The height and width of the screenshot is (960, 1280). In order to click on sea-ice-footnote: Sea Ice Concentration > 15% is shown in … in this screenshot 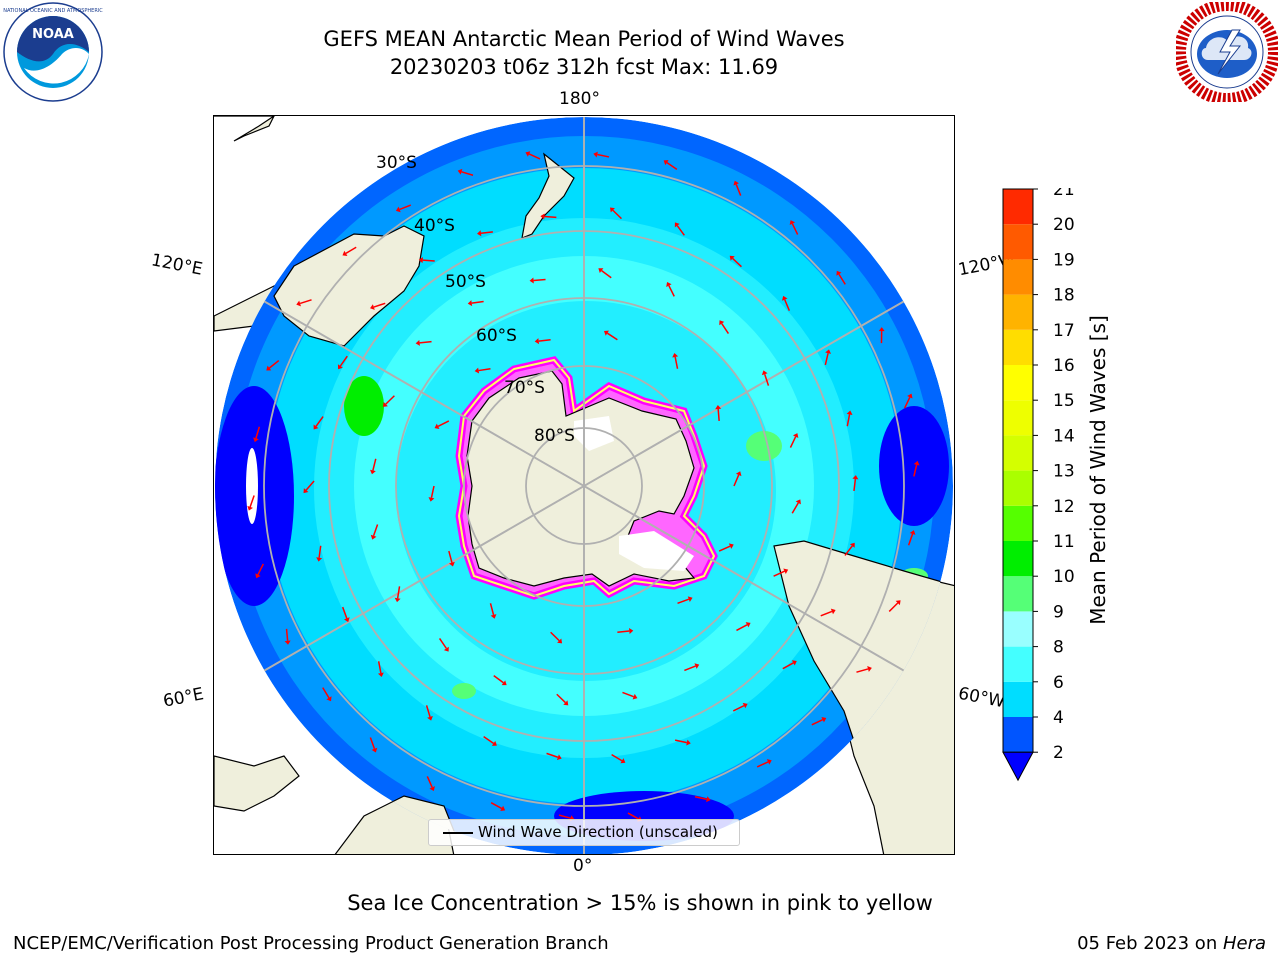, I will do `click(640, 903)`.